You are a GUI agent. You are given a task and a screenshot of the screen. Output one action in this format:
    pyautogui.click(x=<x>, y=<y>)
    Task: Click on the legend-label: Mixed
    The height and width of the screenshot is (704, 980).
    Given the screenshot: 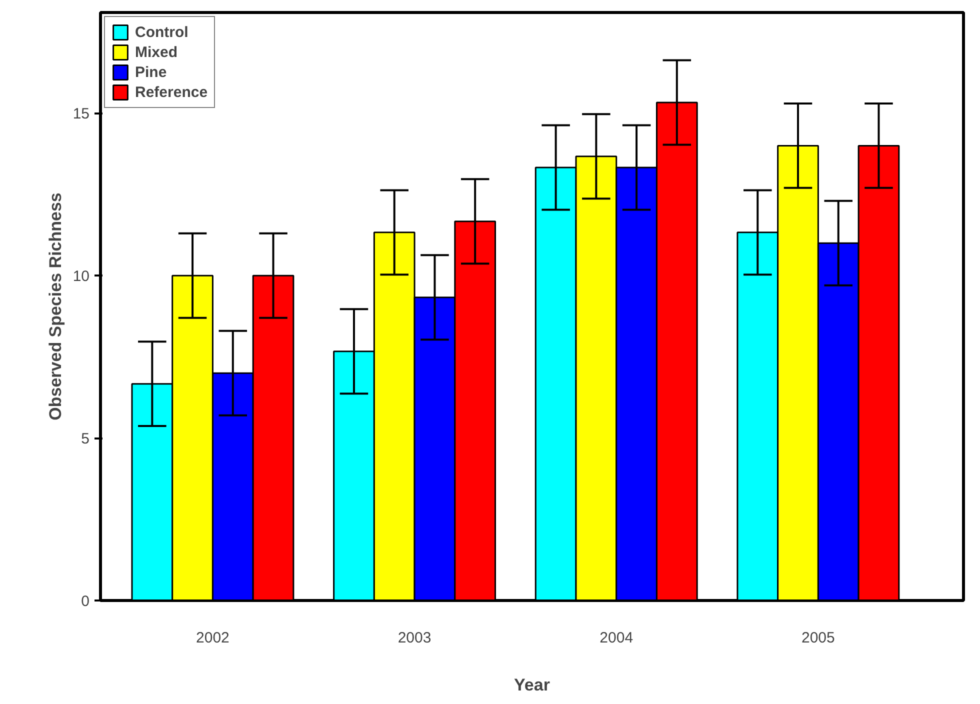 What is the action you would take?
    pyautogui.click(x=156, y=52)
    